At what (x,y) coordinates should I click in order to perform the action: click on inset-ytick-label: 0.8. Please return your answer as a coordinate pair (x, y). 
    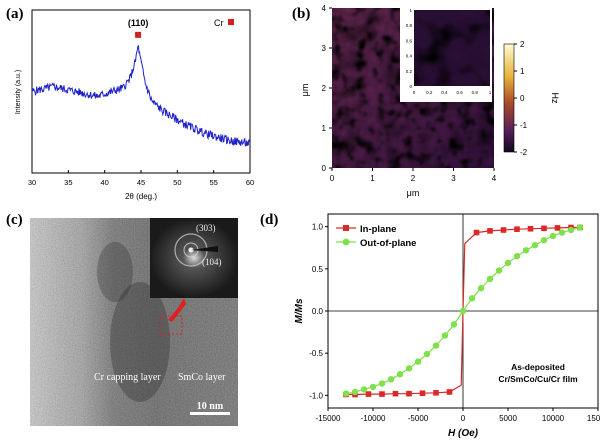
    Looking at the image, I should click on (409, 25).